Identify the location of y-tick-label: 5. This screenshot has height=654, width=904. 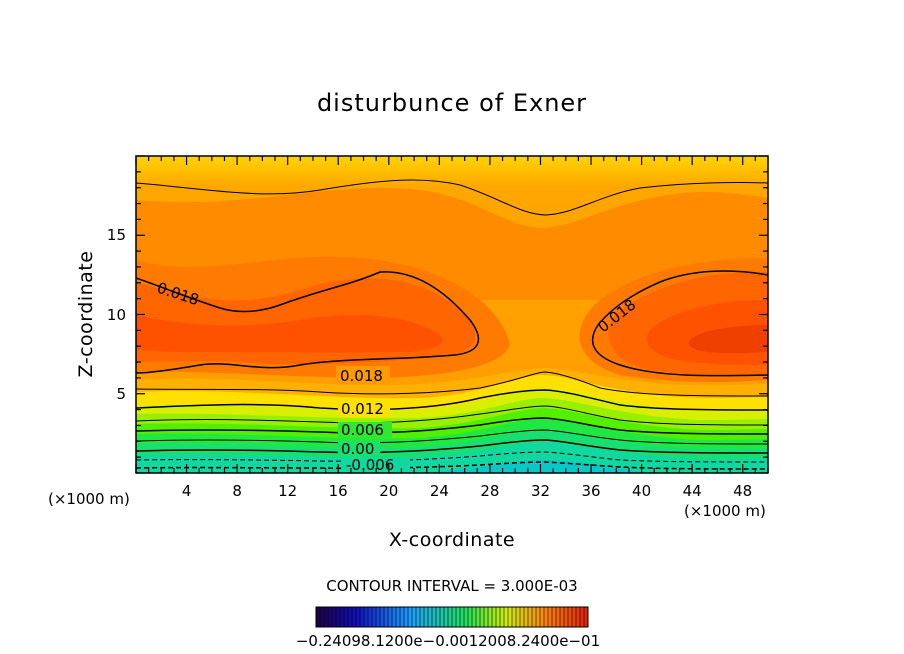
(121, 394).